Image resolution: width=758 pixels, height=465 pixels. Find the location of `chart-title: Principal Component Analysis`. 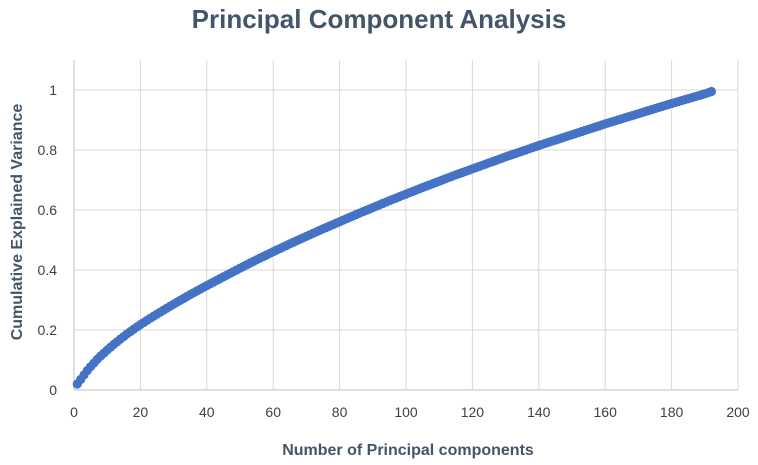

chart-title: Principal Component Analysis is located at coordinates (379, 19).